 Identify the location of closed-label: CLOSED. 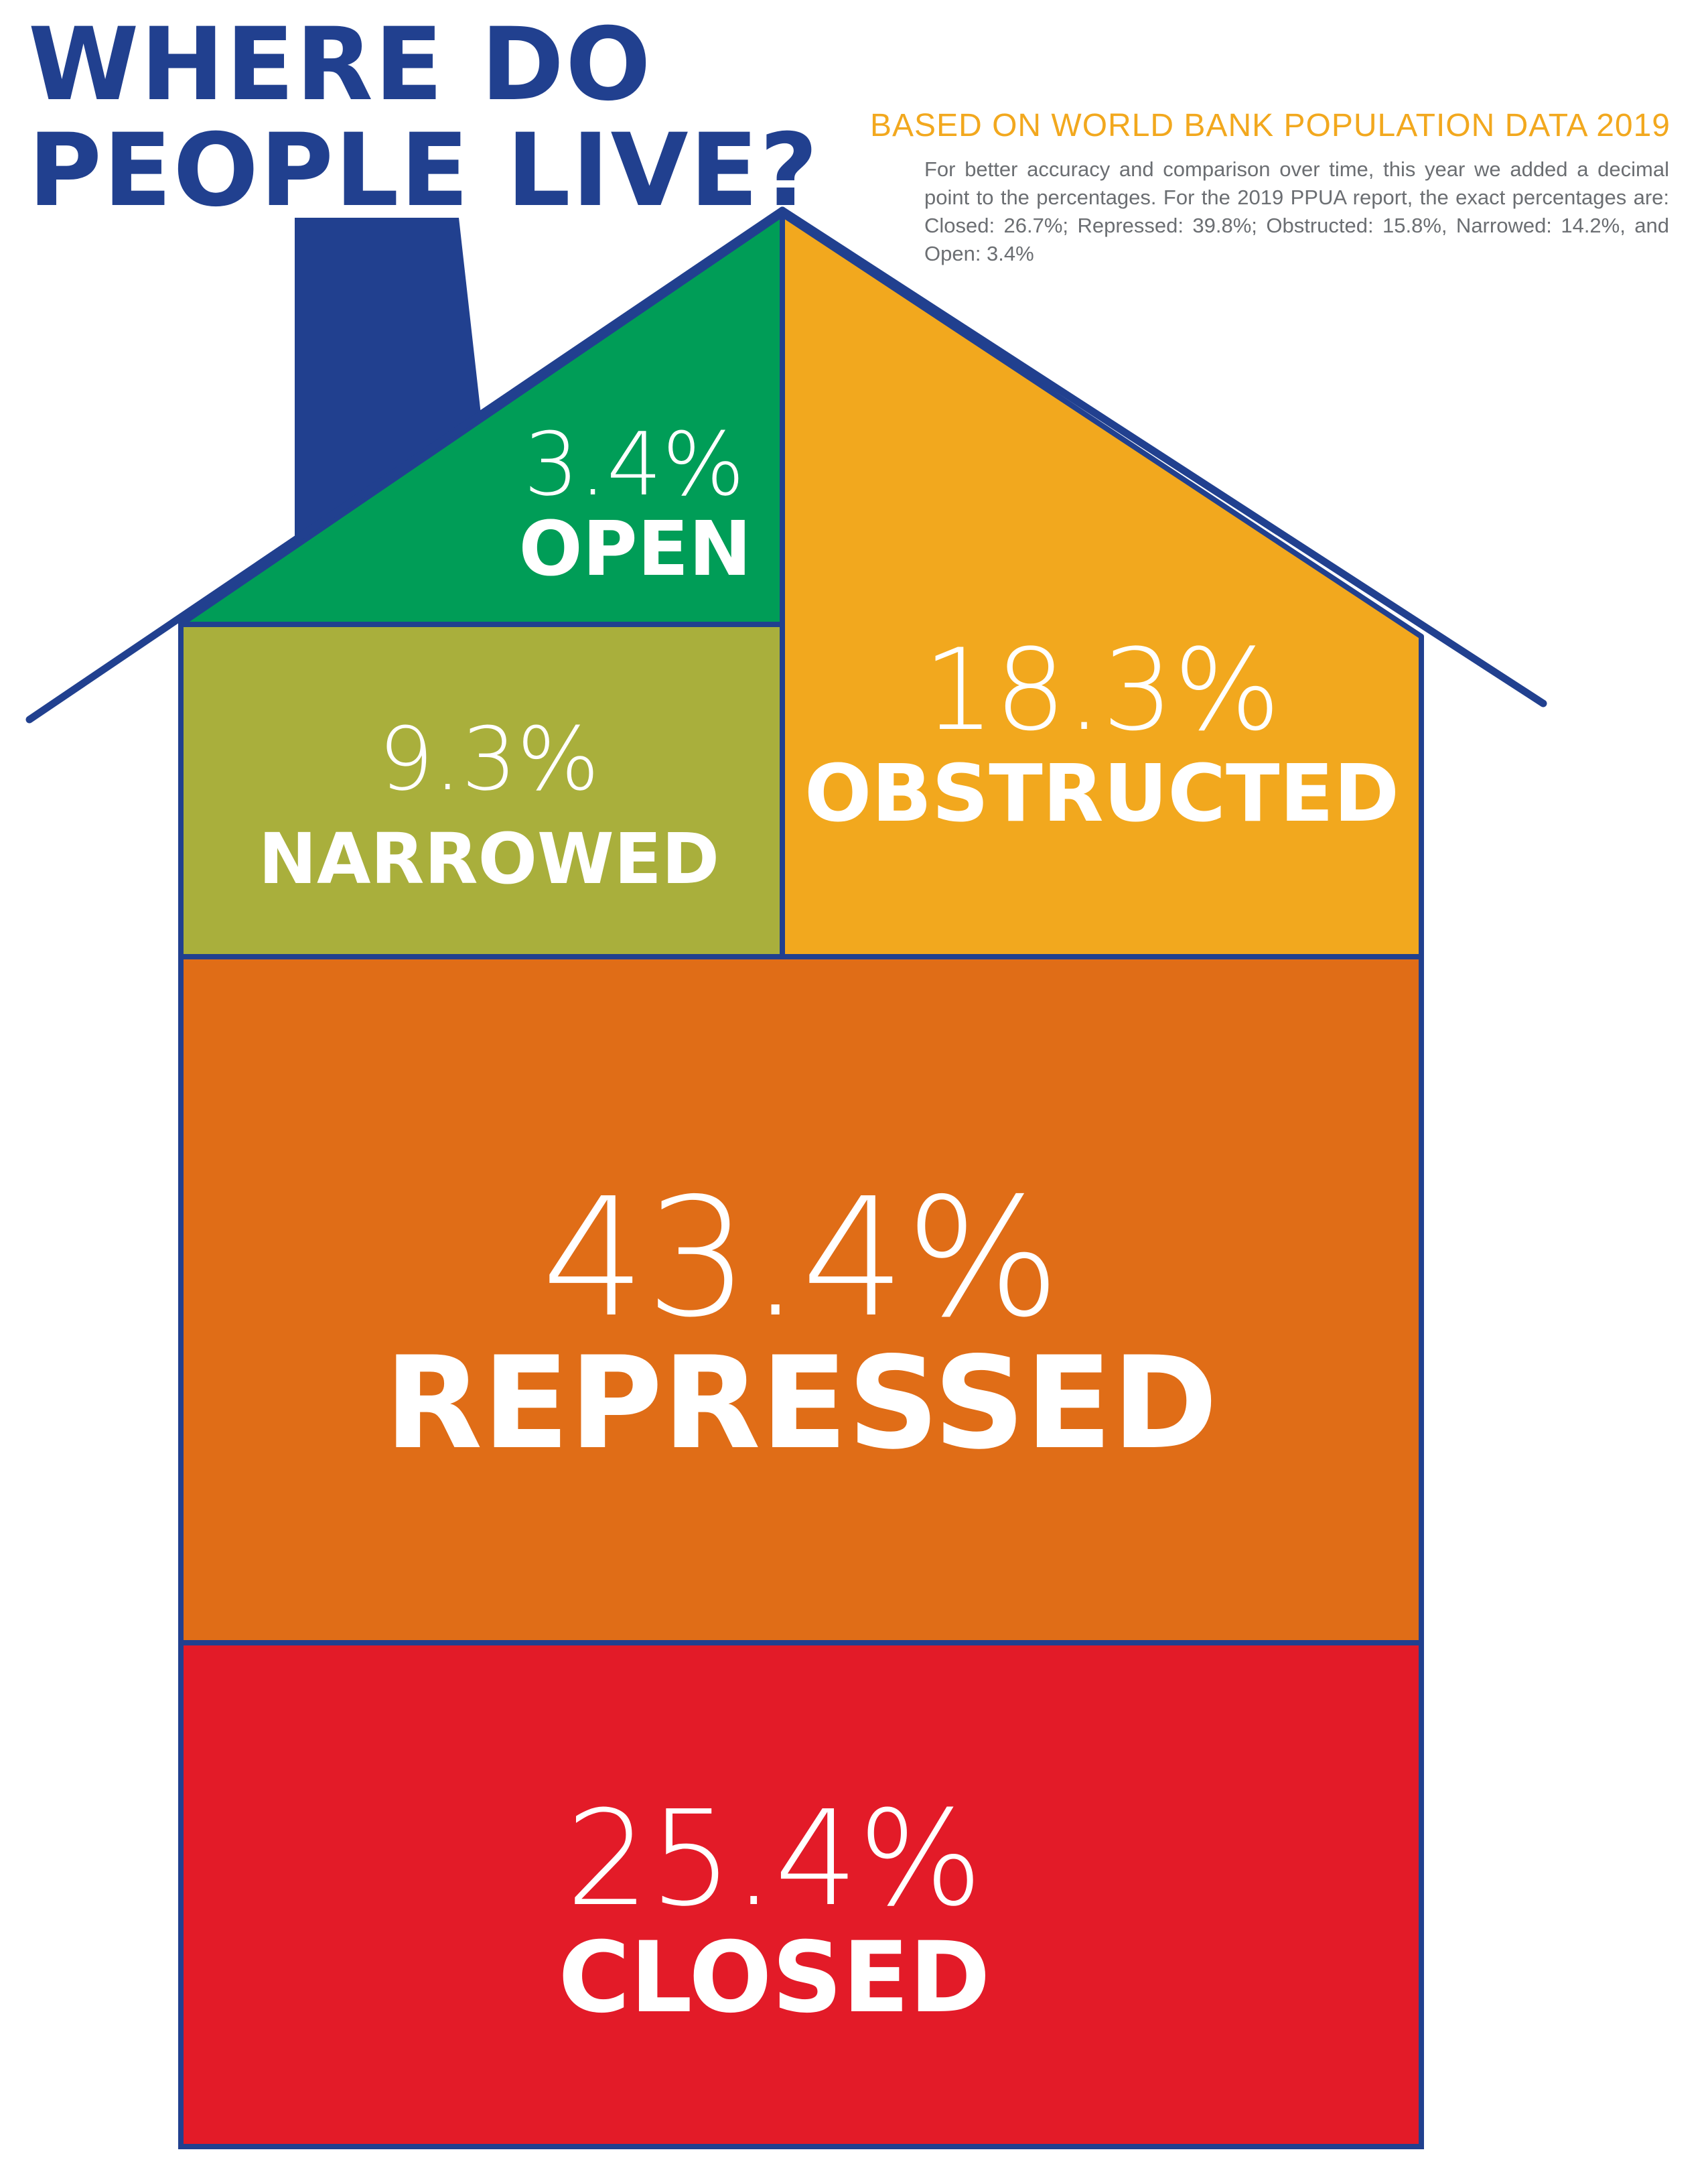
(774, 1978).